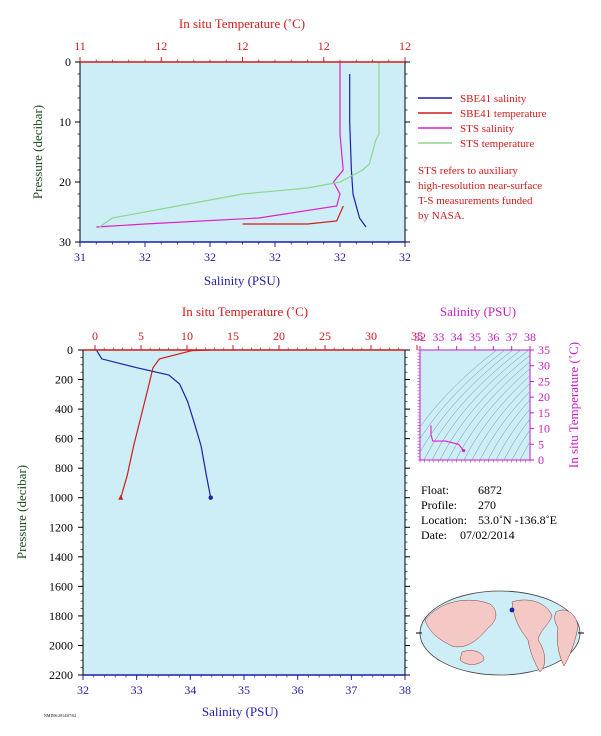  What do you see at coordinates (21, 512) in the screenshot?
I see `bottom-chart-pressure-axis-title: Pressure (decibar)` at bounding box center [21, 512].